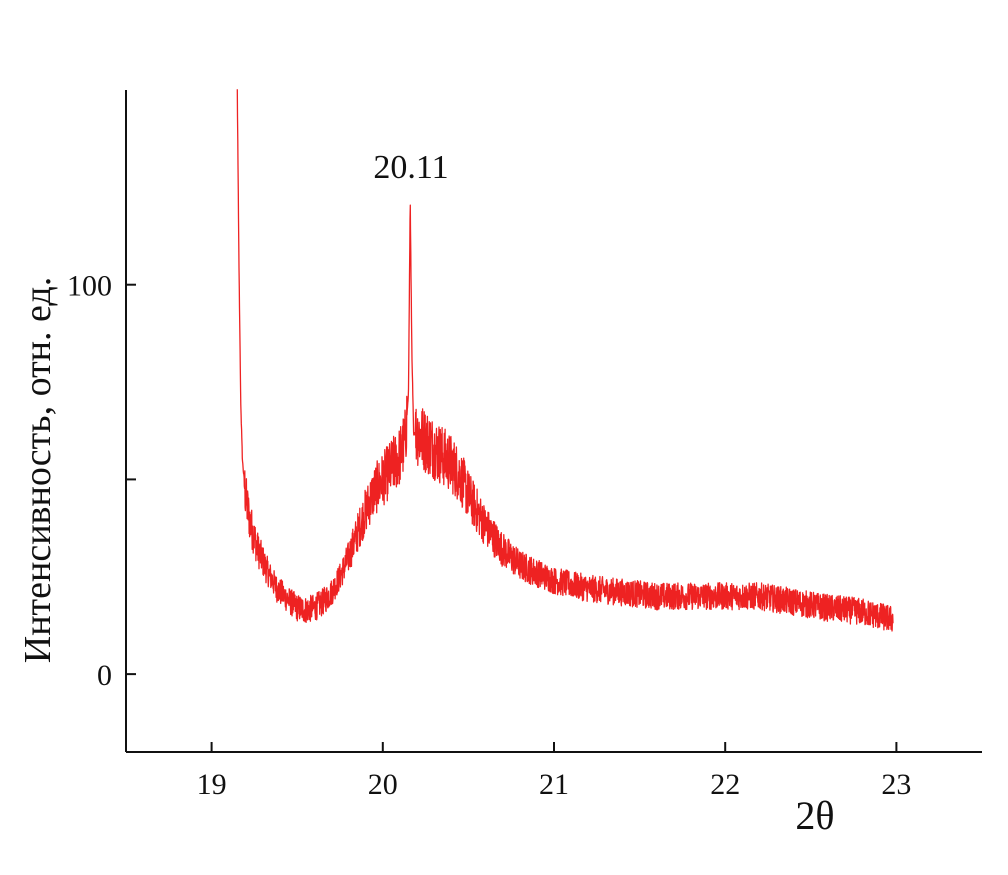  What do you see at coordinates (383, 784) in the screenshot?
I see `x-tick-label: 20` at bounding box center [383, 784].